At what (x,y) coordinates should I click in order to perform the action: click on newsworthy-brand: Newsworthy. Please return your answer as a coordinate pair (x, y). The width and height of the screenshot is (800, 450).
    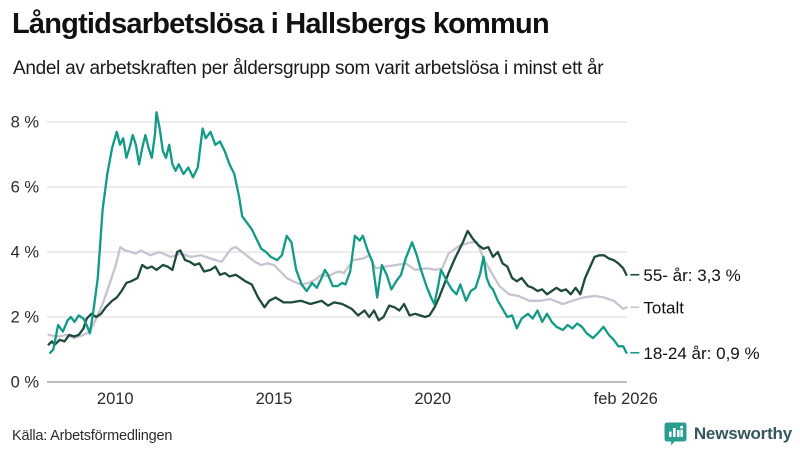
    Looking at the image, I should click on (728, 434).